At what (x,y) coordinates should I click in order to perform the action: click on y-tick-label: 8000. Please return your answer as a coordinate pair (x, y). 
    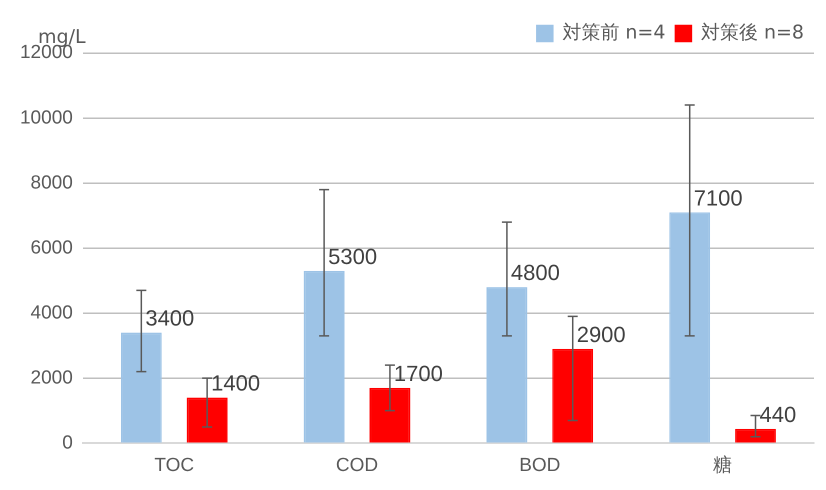
    Looking at the image, I should click on (51, 183).